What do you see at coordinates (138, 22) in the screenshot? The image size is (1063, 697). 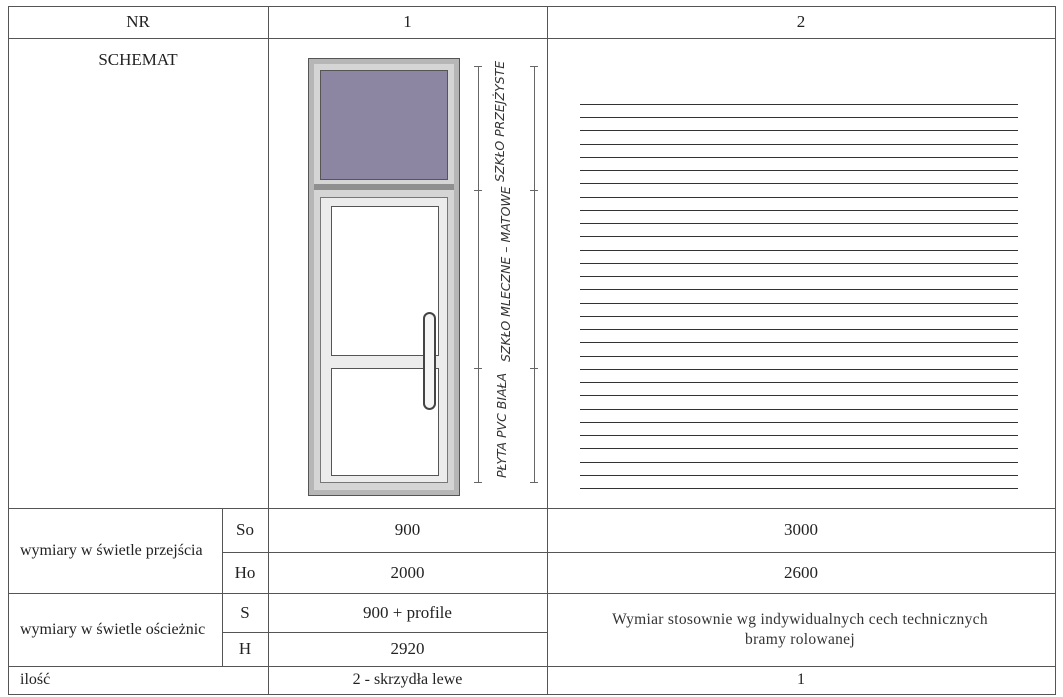 I see `header-nr: NR` at bounding box center [138, 22].